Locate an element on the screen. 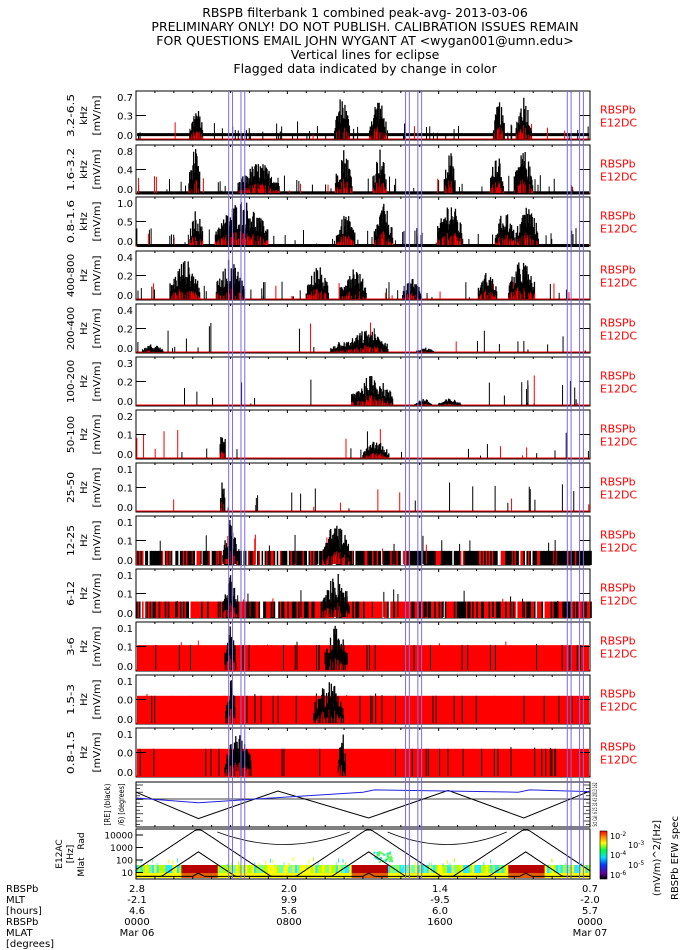 Image resolution: width=700 pixels, height=950 pixels. eph-value: Mar 07 is located at coordinates (590, 933).